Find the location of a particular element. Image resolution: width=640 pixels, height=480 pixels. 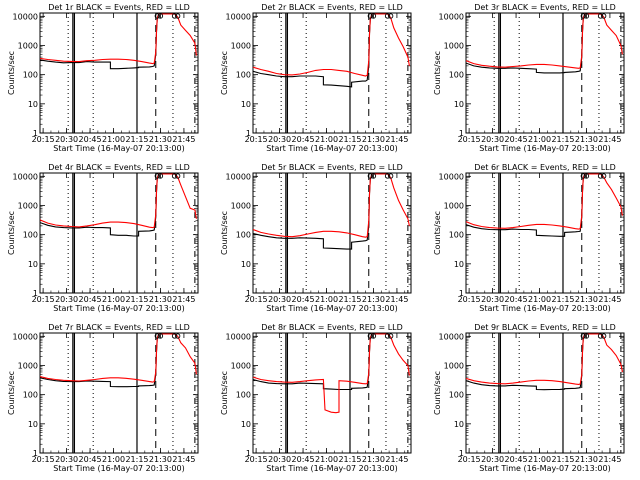

chart-title: Det 4r BLACK = Events, RED = LLD is located at coordinates (119, 167).